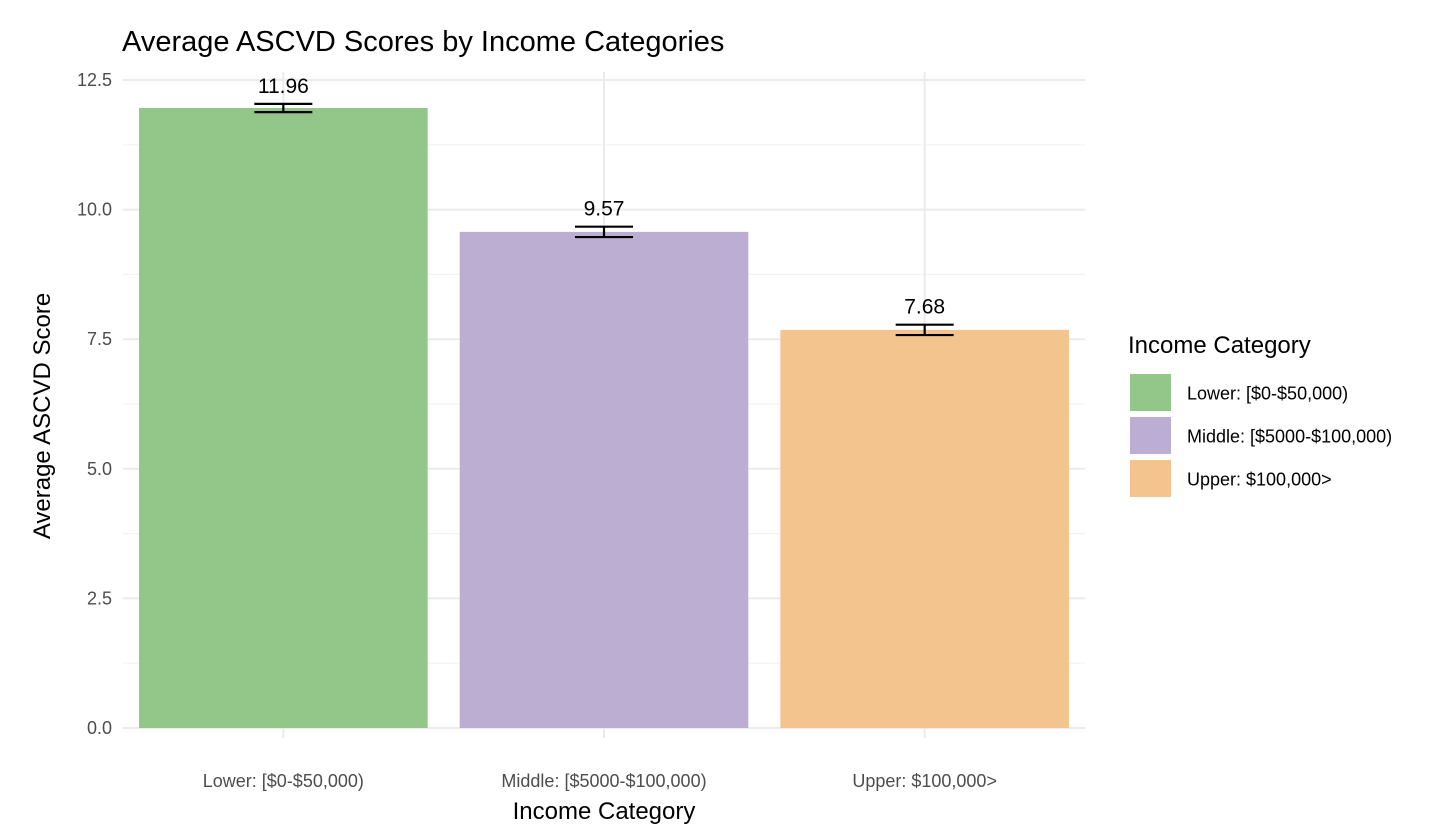  Describe the element at coordinates (1219, 345) in the screenshot. I see `legend-title: Income Category` at that location.